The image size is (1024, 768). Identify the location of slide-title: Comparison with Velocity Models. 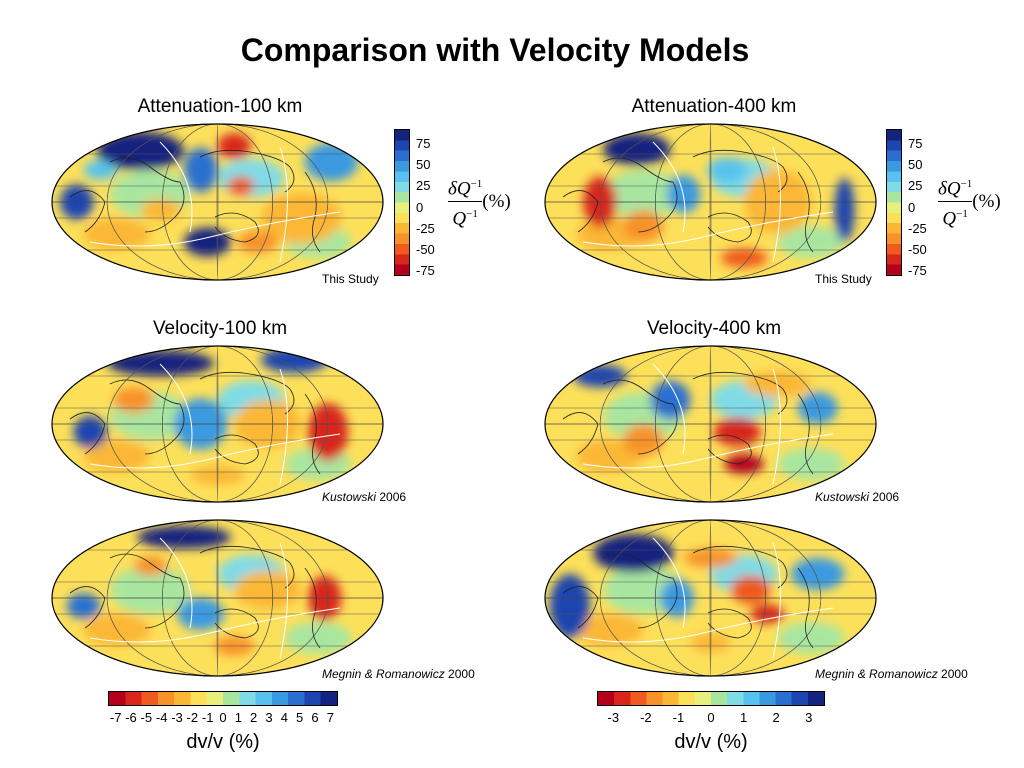
(495, 50).